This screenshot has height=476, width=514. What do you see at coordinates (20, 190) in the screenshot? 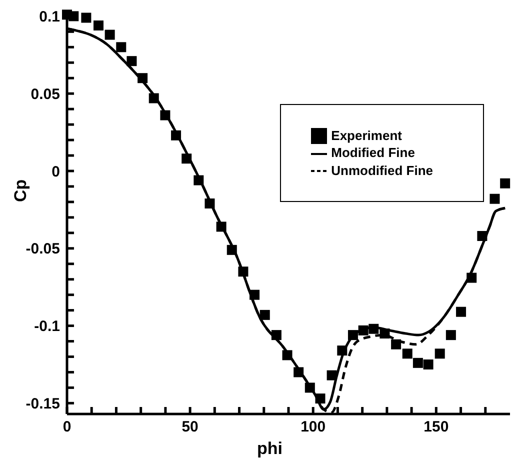
I see `y-axis-title: Cp` at bounding box center [20, 190].